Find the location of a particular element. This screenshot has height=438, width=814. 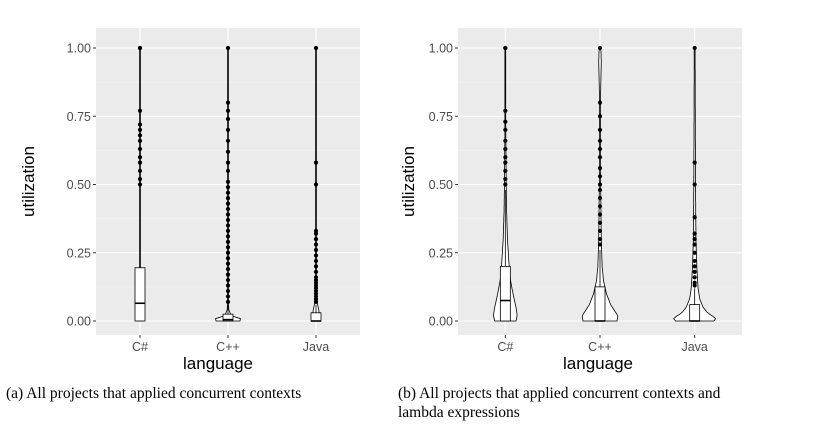

y-axis-title: utilization is located at coordinates (408, 181).